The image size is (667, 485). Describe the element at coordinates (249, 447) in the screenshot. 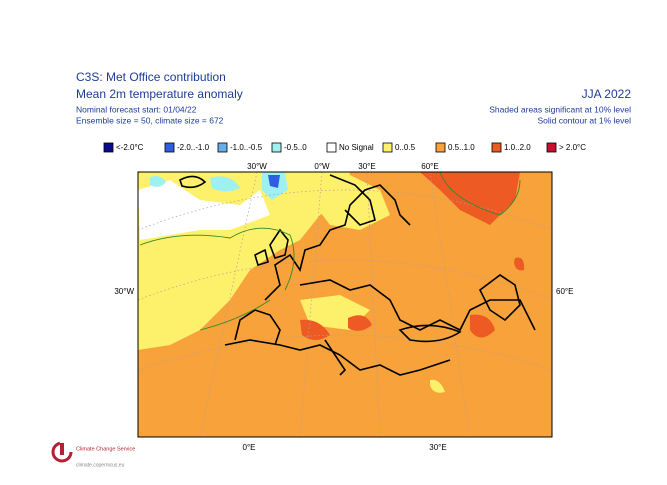

I see `lon-label: 0°E` at that location.